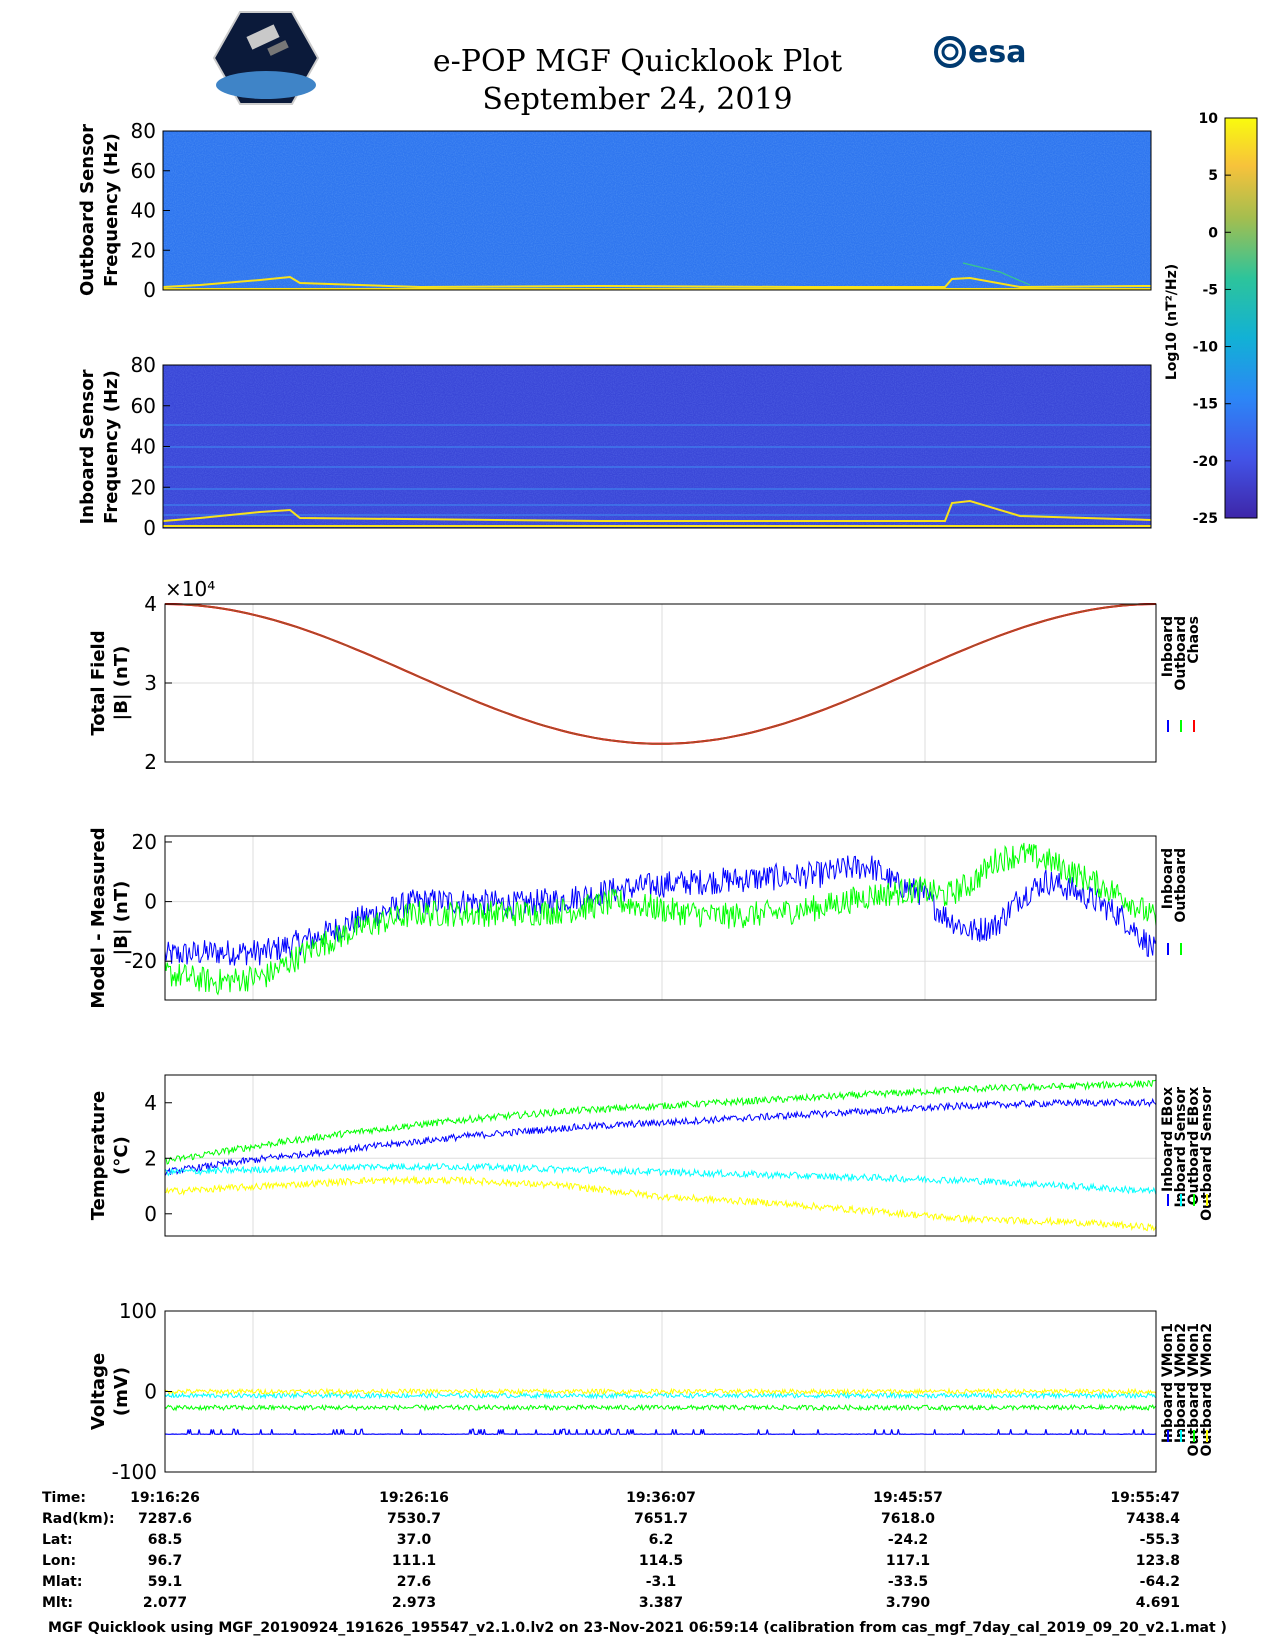 This screenshot has height=1650, width=1275. I want to click on legend-label: Inboard VMon1, so click(1168, 1383).